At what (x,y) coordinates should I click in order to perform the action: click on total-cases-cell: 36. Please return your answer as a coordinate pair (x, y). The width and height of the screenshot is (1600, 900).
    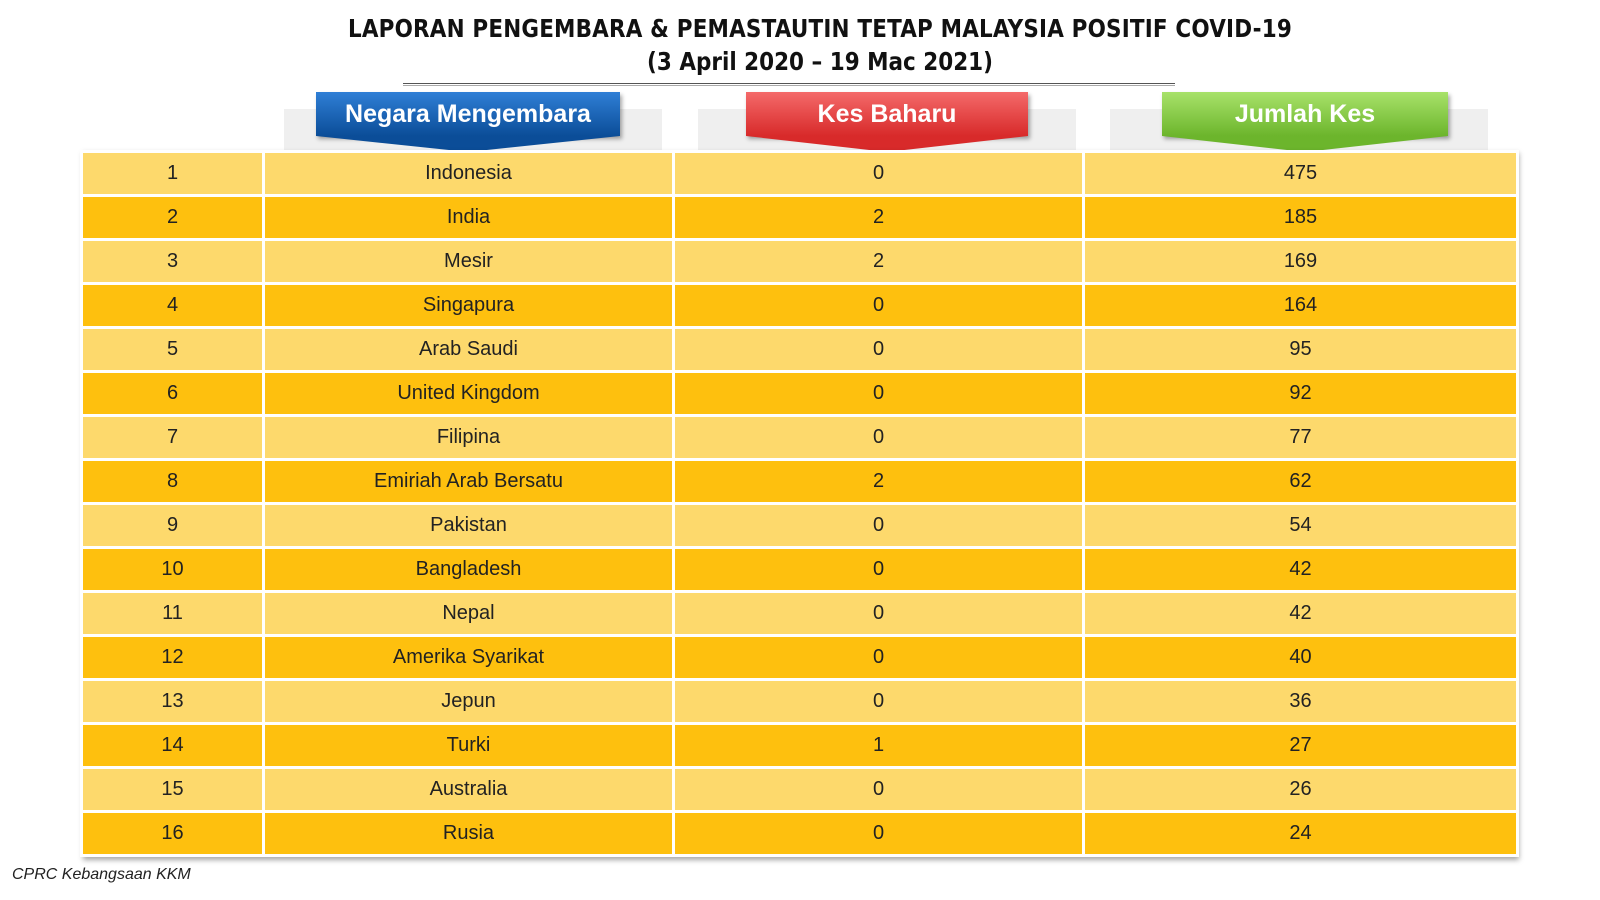
    Looking at the image, I should click on (1300, 701).